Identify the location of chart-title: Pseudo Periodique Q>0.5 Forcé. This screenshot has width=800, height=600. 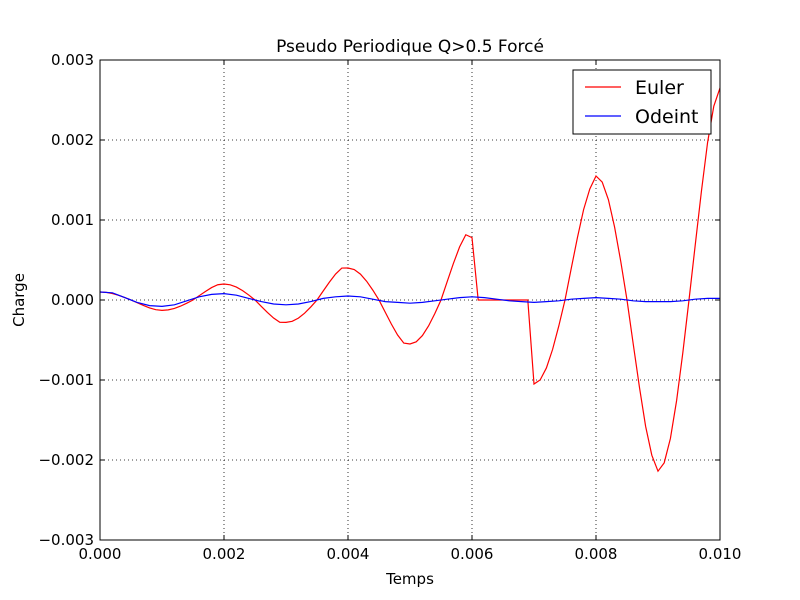
(410, 47).